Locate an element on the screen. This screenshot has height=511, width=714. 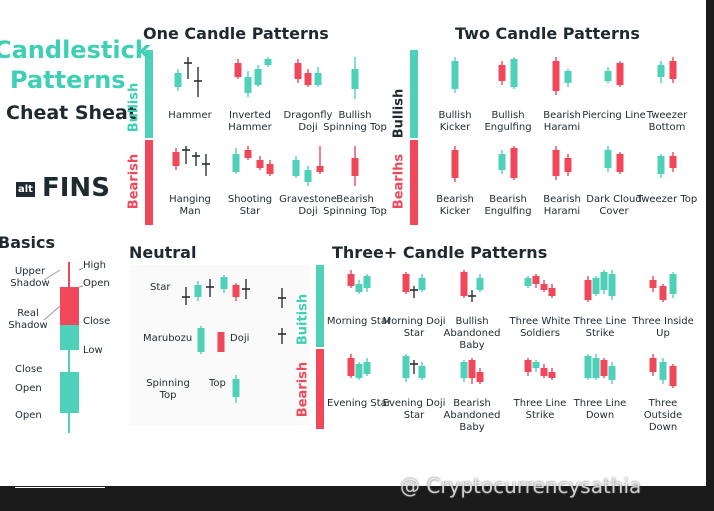
pattern-label: Hanging Man is located at coordinates (190, 205).